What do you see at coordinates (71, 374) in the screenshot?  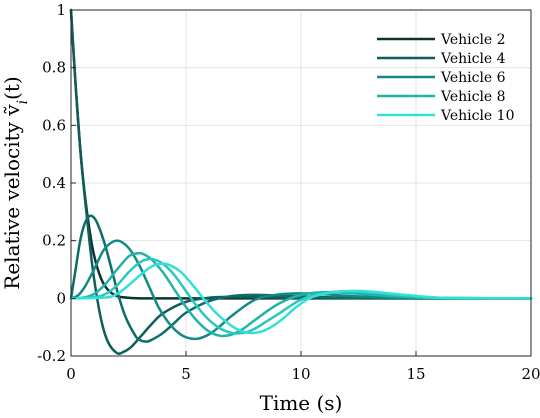 I see `x-tick-label: 0` at bounding box center [71, 374].